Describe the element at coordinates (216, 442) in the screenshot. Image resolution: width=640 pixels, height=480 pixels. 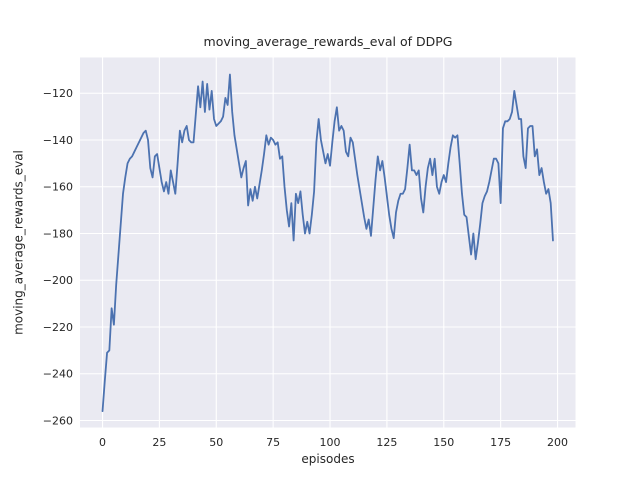
I see `x-tick-label: 50` at that location.